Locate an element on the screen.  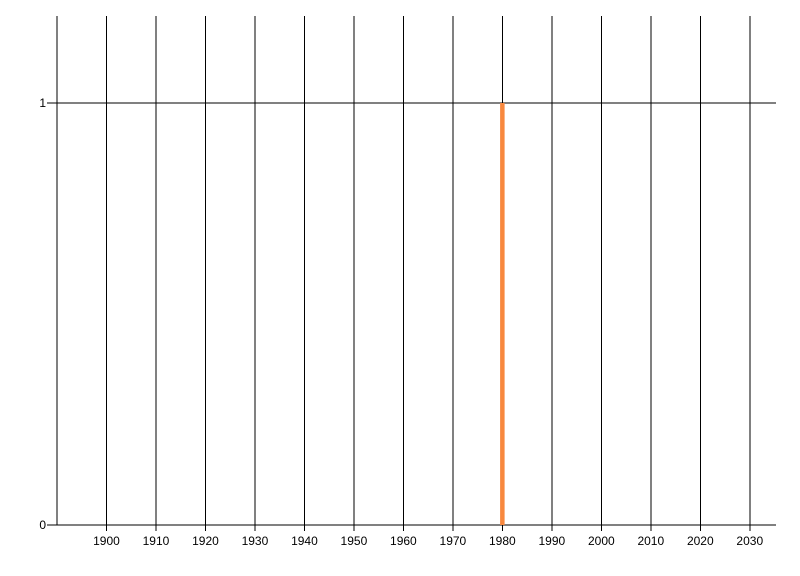
x-tick-label: 1900 is located at coordinates (106, 541).